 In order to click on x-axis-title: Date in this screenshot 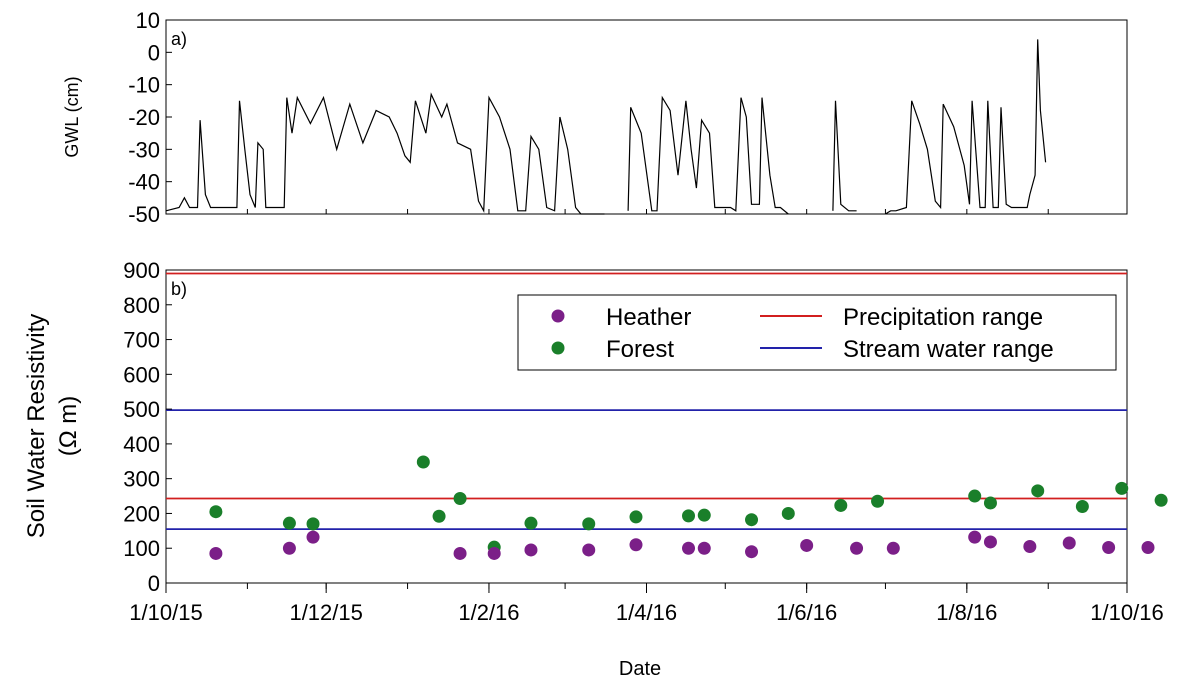, I will do `click(640, 669)`.